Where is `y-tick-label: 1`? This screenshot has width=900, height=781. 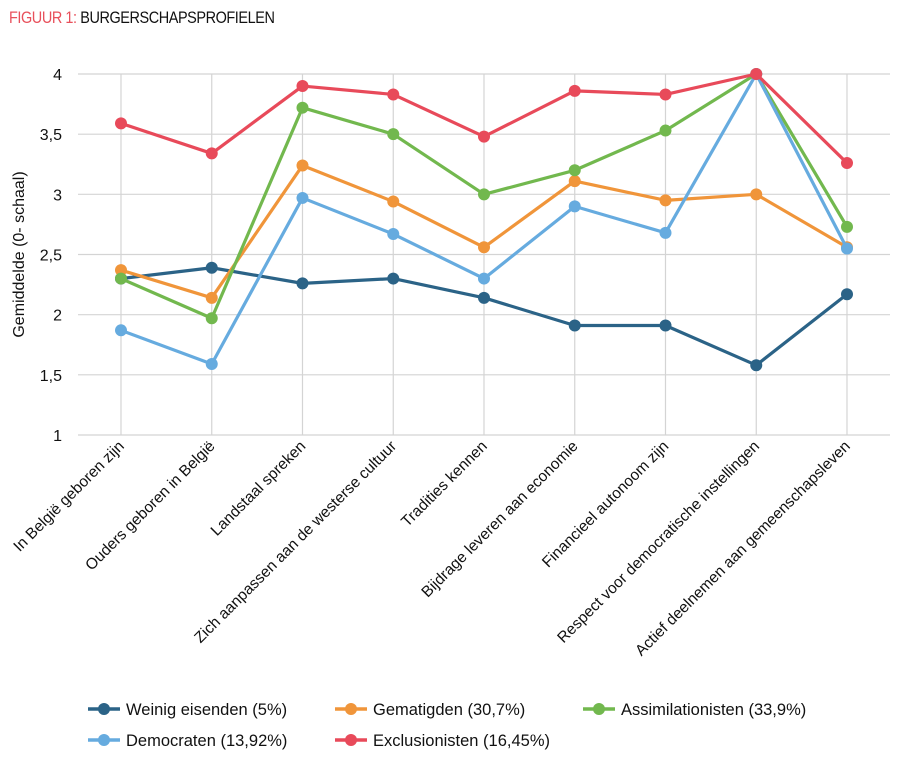
y-tick-label: 1 is located at coordinates (57, 436).